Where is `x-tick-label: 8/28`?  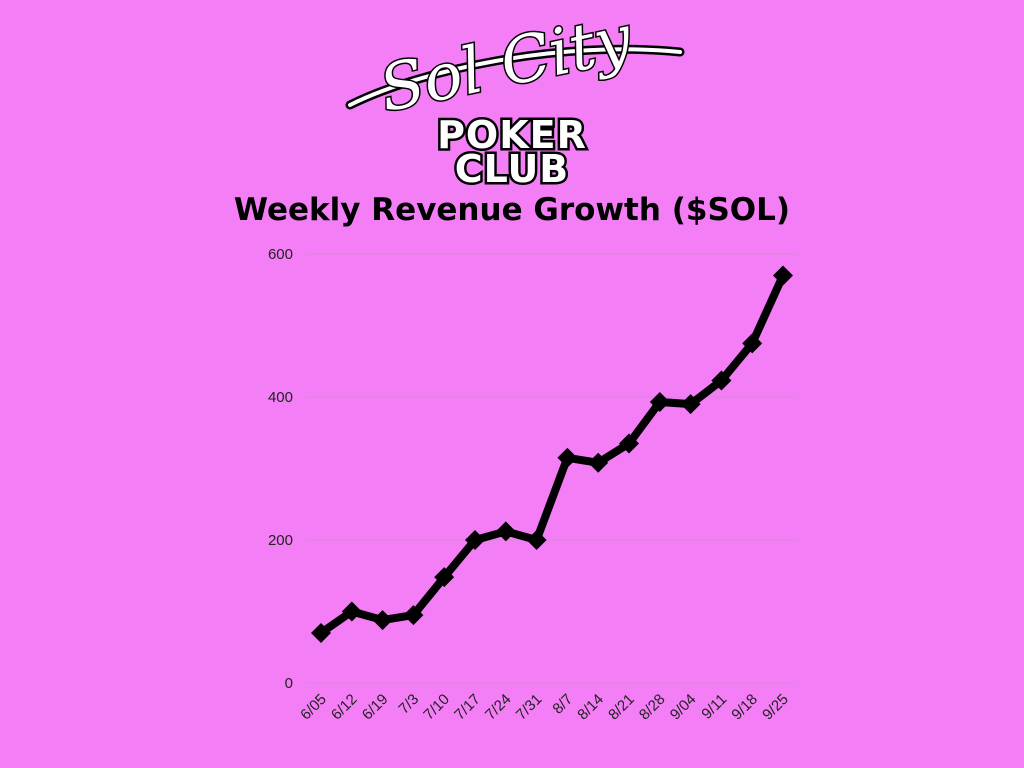 x-tick-label: 8/28 is located at coordinates (652, 707).